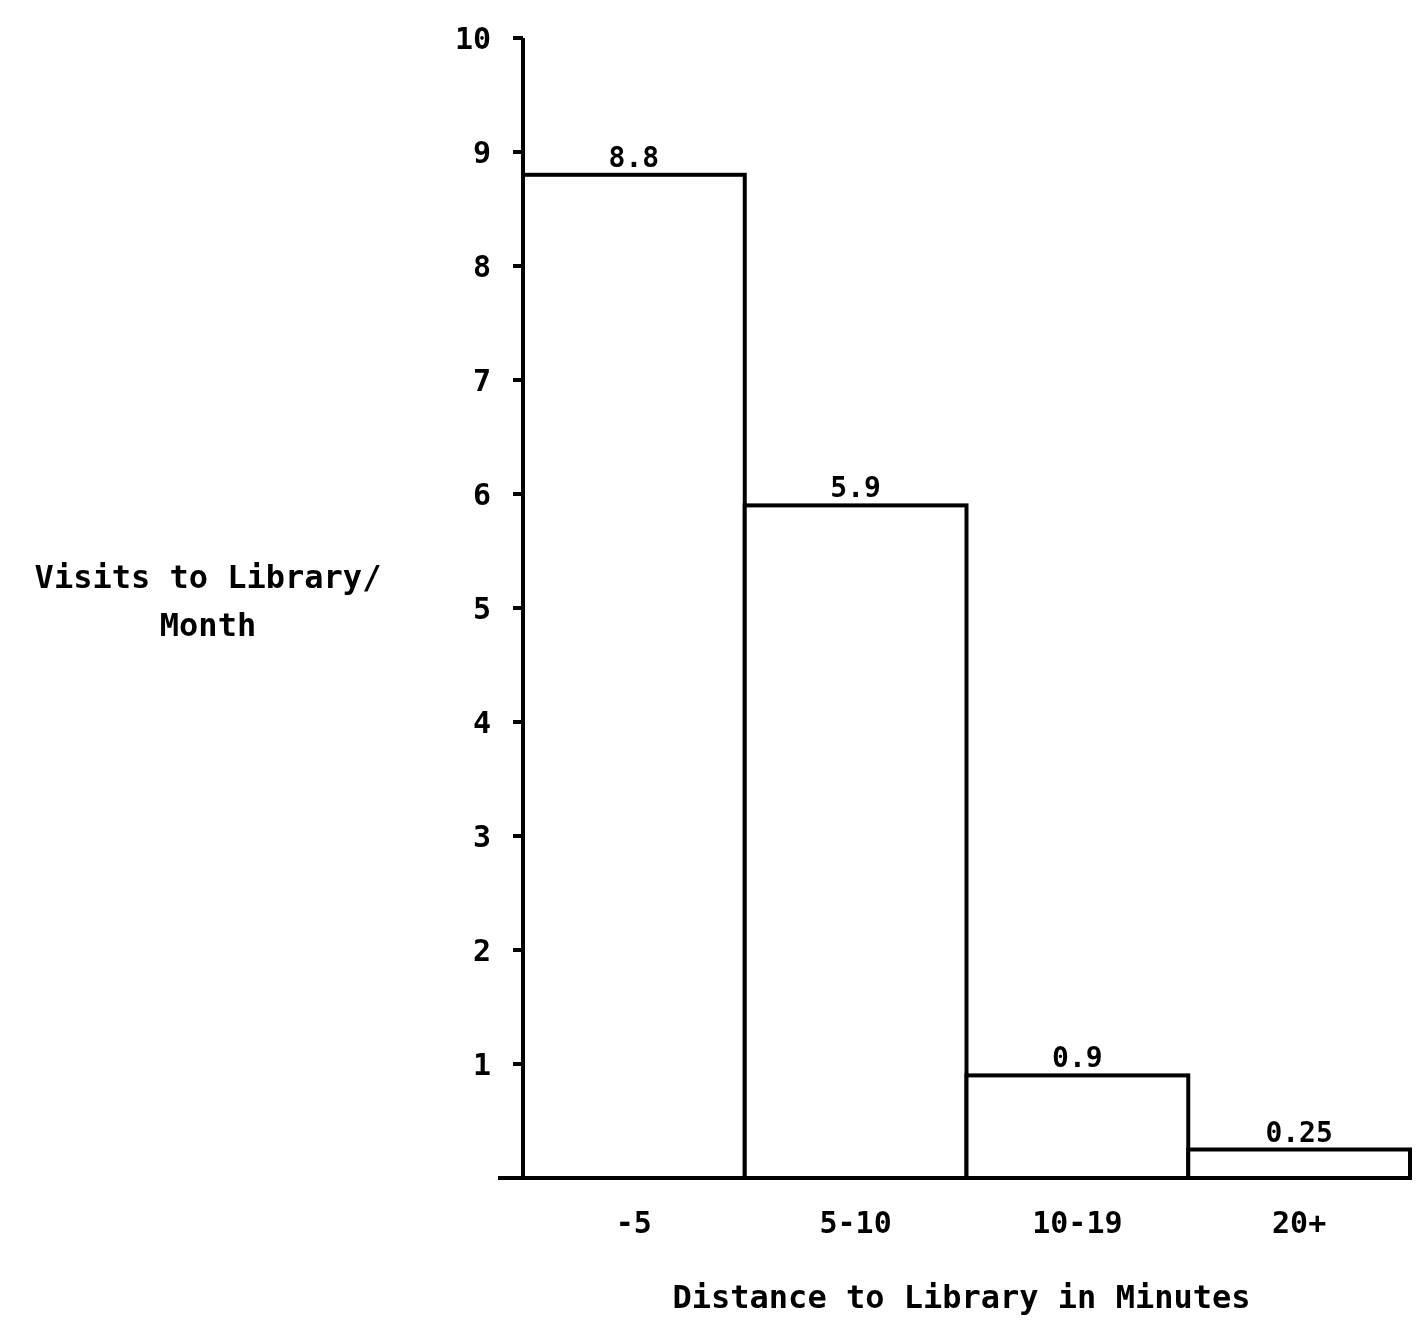 This screenshot has height=1344, width=1428. What do you see at coordinates (481, 608) in the screenshot?
I see `y-tick-label: 5` at bounding box center [481, 608].